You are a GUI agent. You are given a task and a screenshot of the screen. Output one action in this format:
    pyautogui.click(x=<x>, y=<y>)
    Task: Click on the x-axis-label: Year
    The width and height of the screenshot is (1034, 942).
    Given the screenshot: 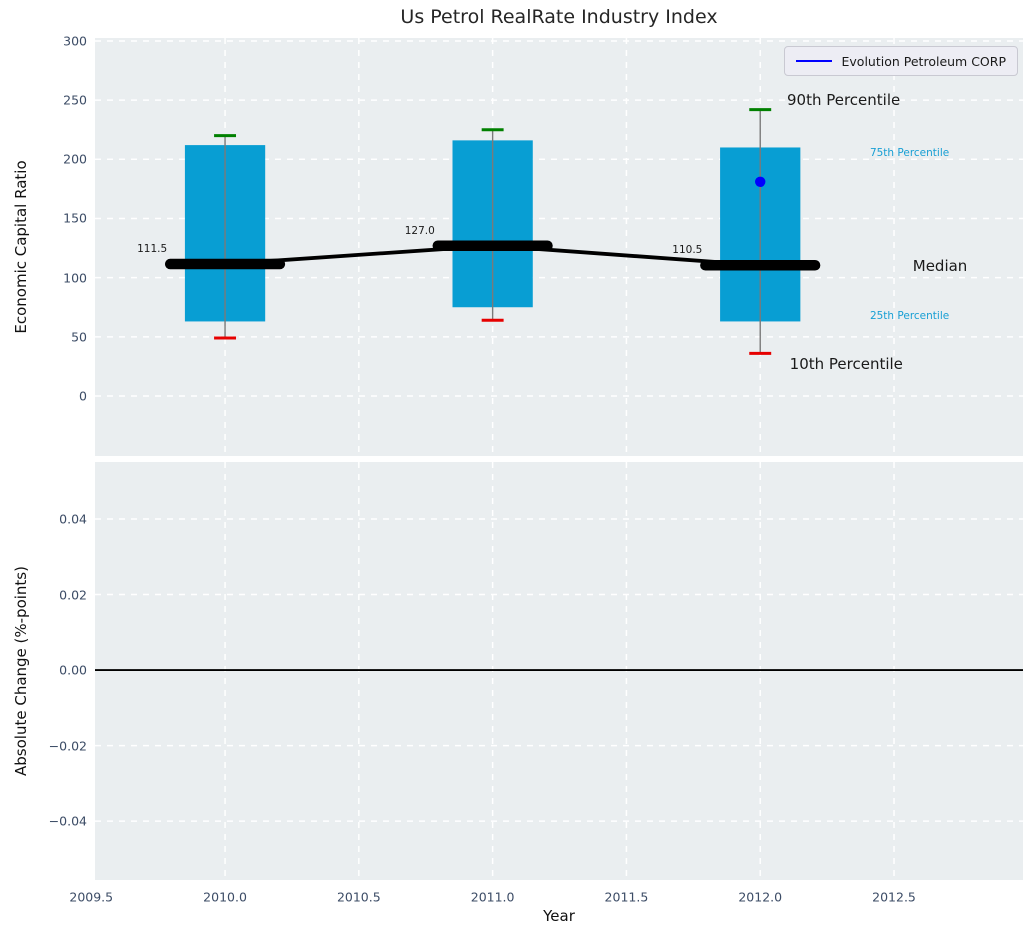 What is the action you would take?
    pyautogui.click(x=559, y=916)
    